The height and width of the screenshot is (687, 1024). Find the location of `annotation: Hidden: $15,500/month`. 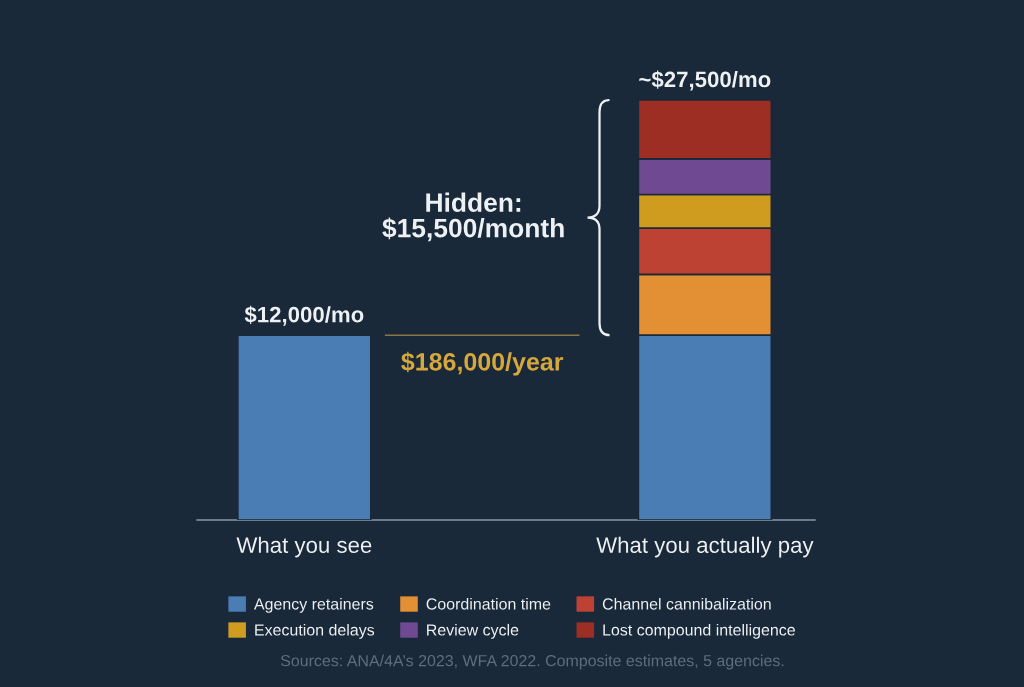

annotation: Hidden: $15,500/month is located at coordinates (473, 217).